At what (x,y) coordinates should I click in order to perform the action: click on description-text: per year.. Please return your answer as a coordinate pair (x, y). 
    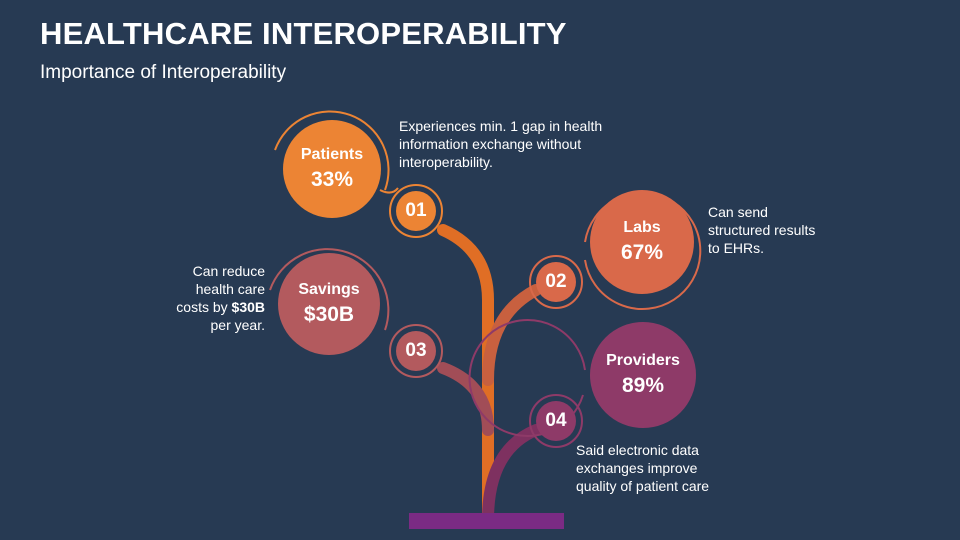
    Looking at the image, I should click on (237, 325).